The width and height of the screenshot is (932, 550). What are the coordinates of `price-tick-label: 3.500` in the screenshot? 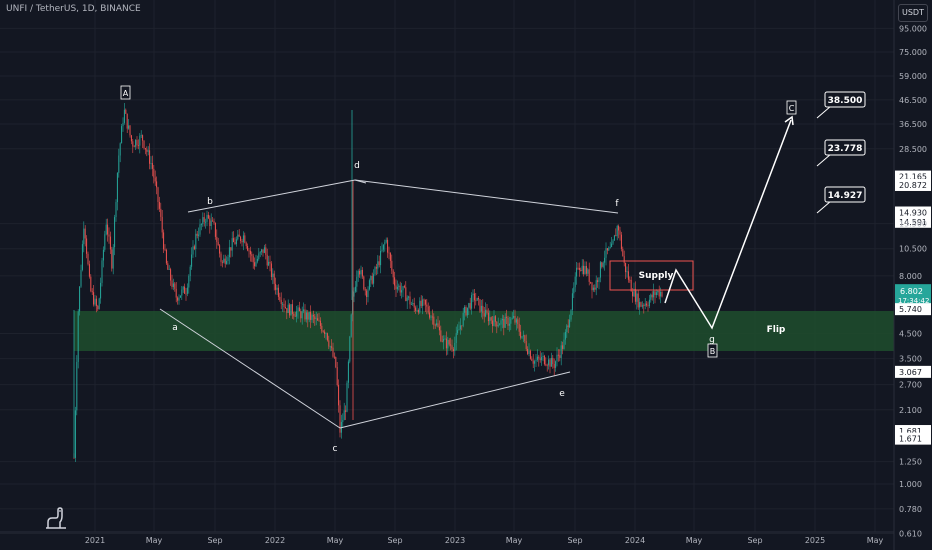 It's located at (910, 359).